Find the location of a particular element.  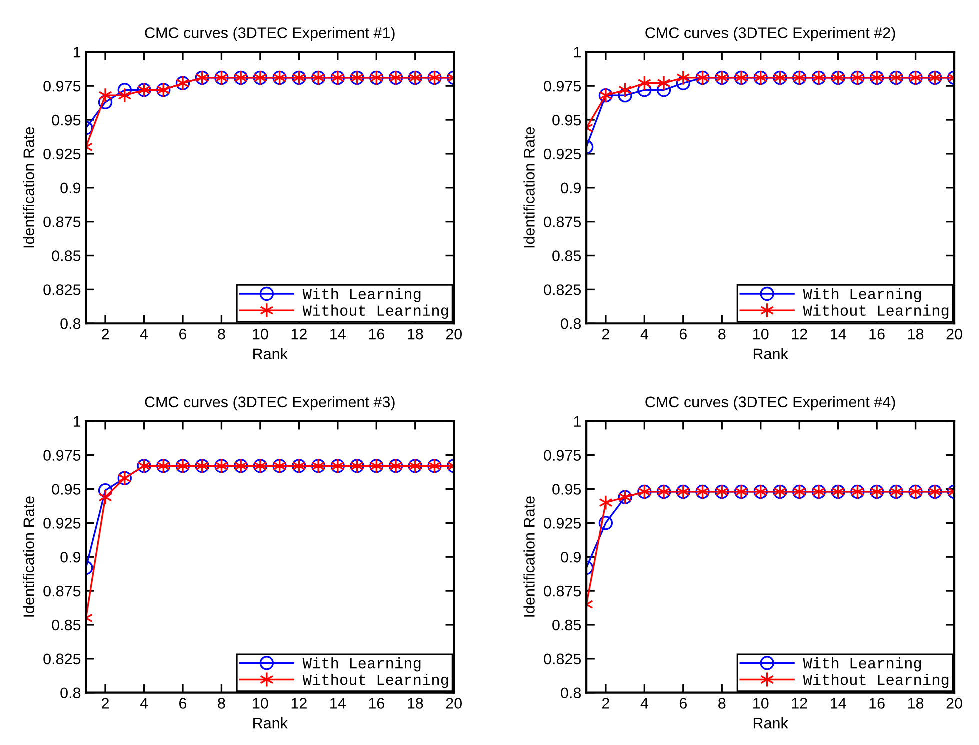

chart-title: CMC curves (3DTEC Experiment #3) is located at coordinates (270, 403).